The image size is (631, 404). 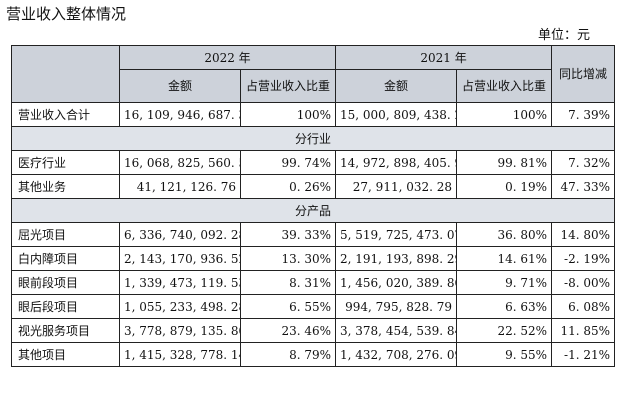 What do you see at coordinates (180, 306) in the screenshot?
I see `amount-2022: 1, 055, 233, 498. 28` at bounding box center [180, 306].